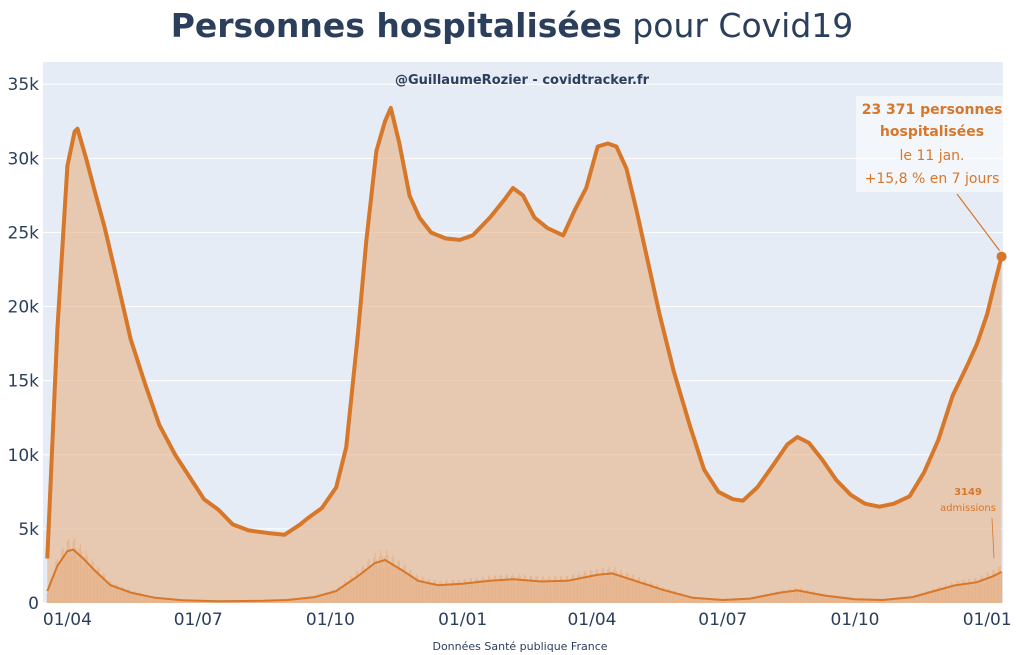 Image resolution: width=1024 pixels, height=655 pixels. I want to click on x-axis-ticks: 01/04 01/07 01/10 01/01 01/04 01/07 01/10 01/01, so click(527, 620).